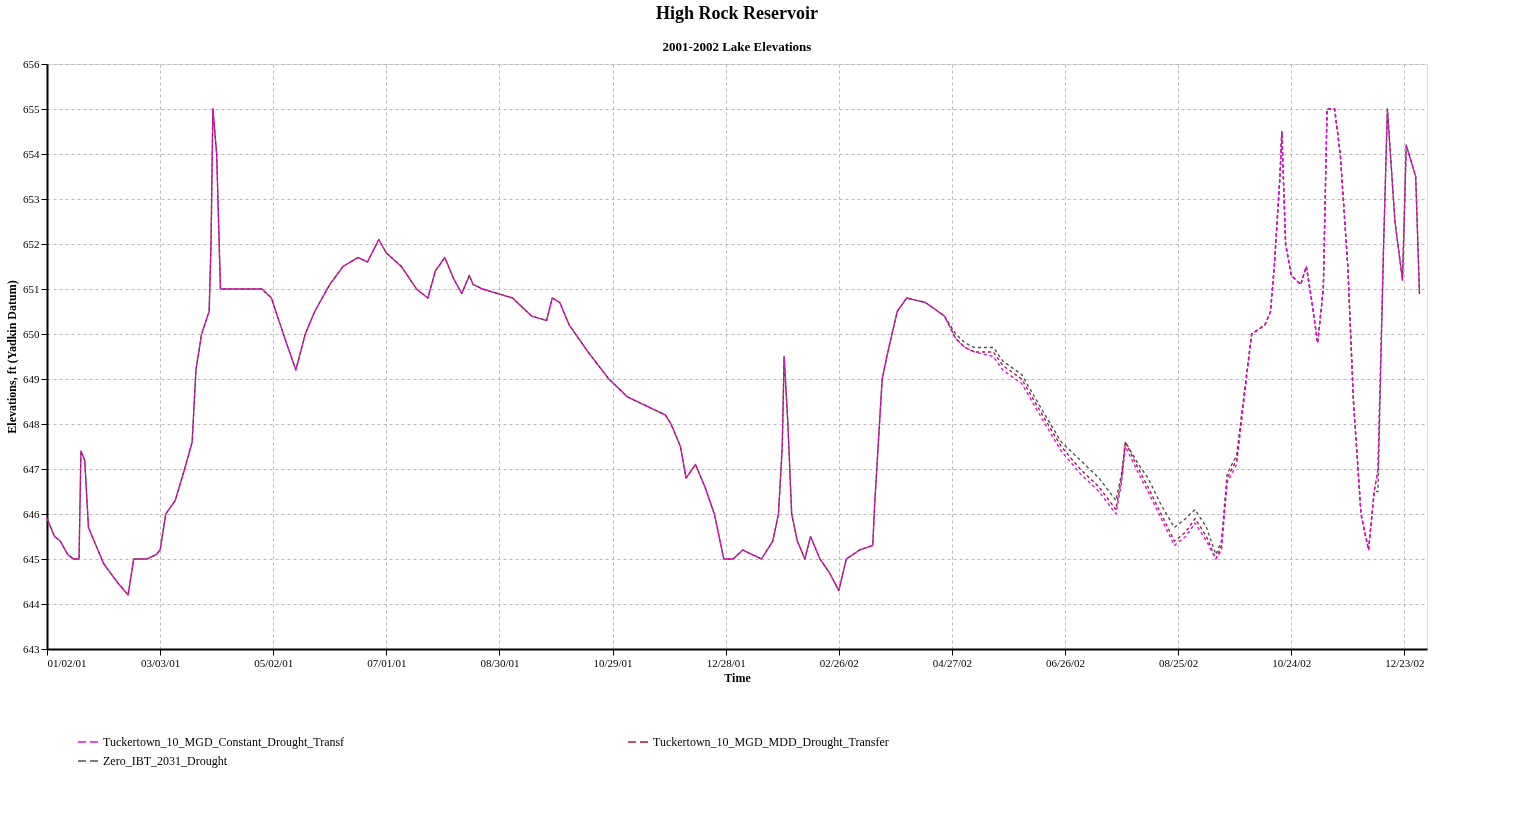 The height and width of the screenshot is (838, 1530). I want to click on x-tick-label: 07/01/01, so click(387, 662).